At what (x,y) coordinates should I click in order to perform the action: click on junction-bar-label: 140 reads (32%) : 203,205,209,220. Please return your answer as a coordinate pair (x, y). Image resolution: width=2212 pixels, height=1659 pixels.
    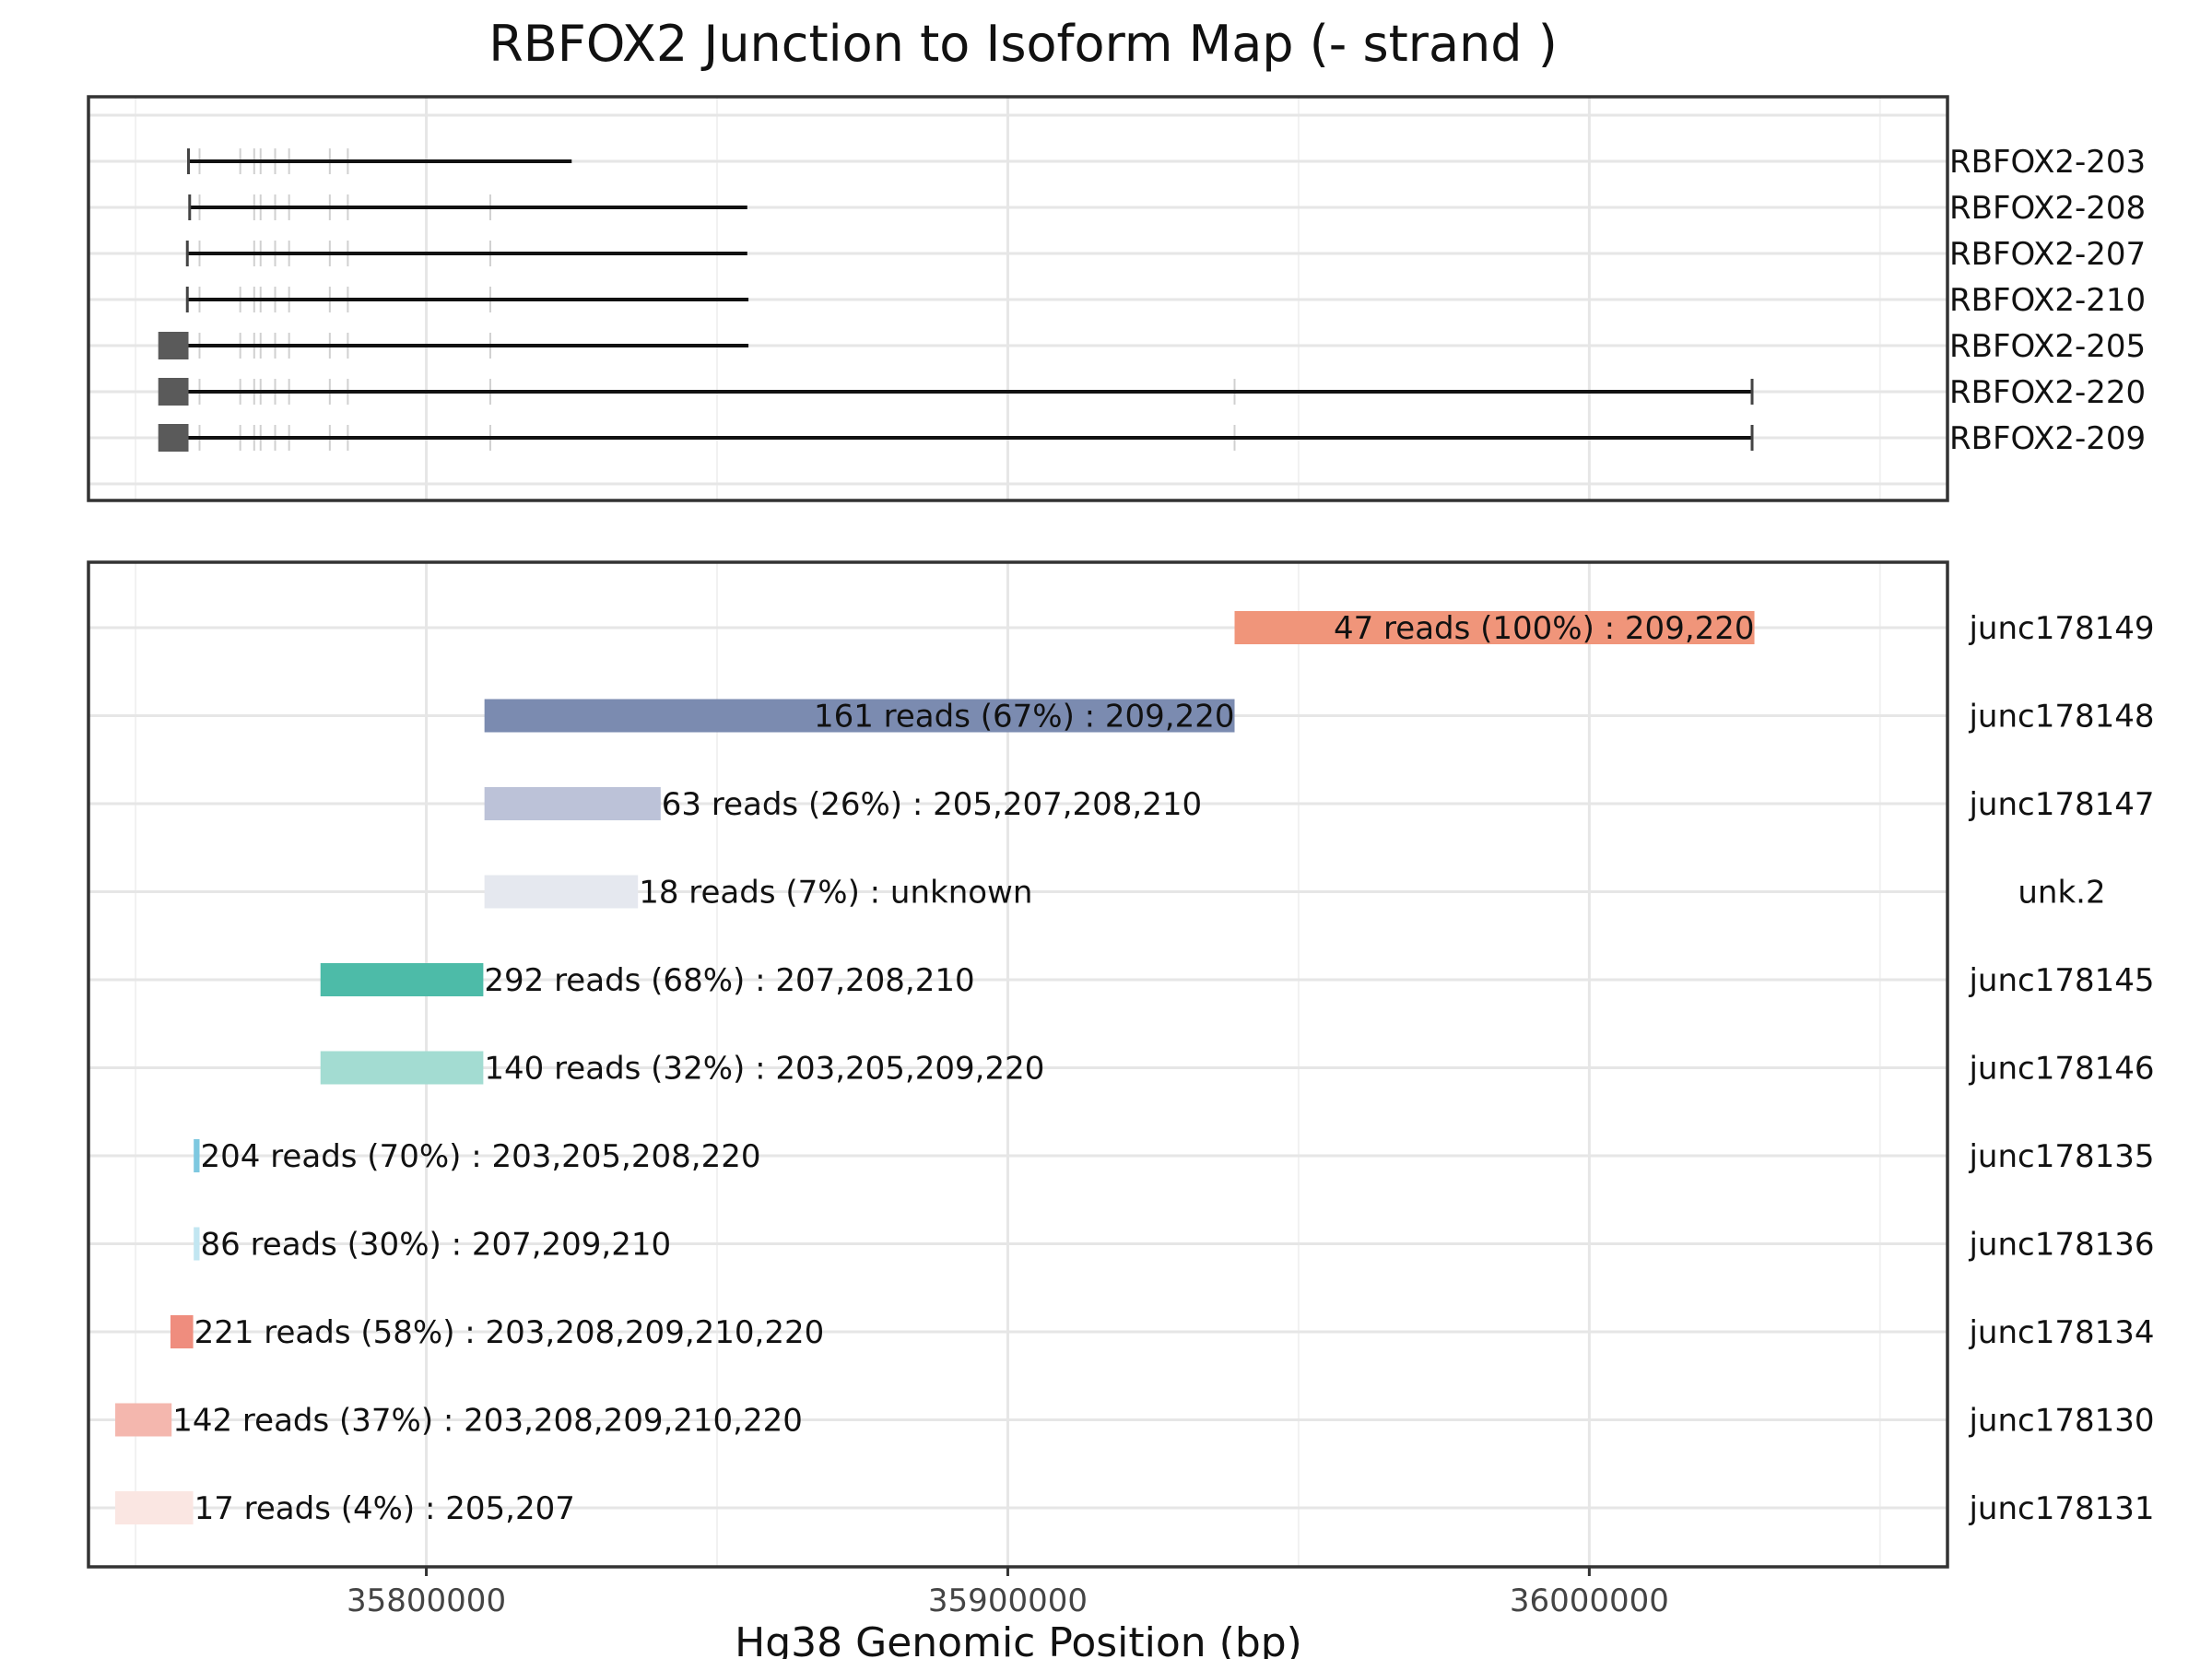
    Looking at the image, I should click on (764, 1069).